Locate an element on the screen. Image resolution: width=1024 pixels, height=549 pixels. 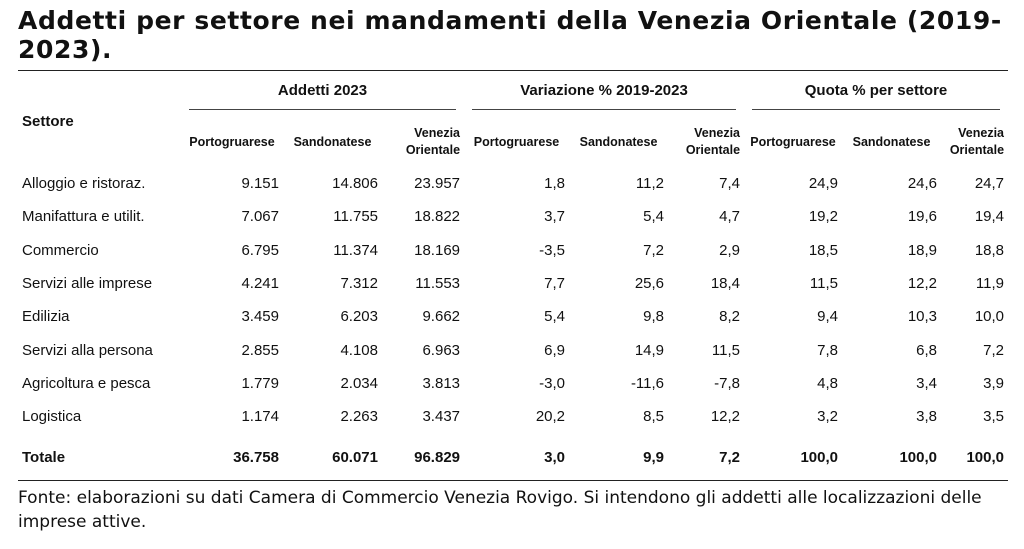
value-cell: 2,9 is located at coordinates (730, 250).